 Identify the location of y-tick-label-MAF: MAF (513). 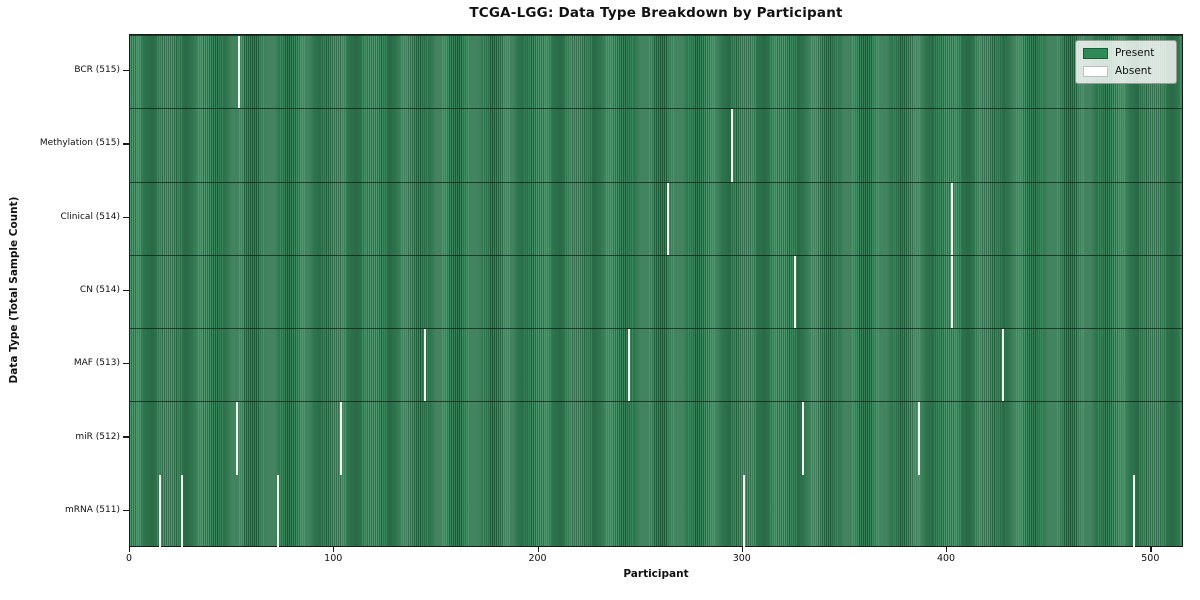
(96, 363).